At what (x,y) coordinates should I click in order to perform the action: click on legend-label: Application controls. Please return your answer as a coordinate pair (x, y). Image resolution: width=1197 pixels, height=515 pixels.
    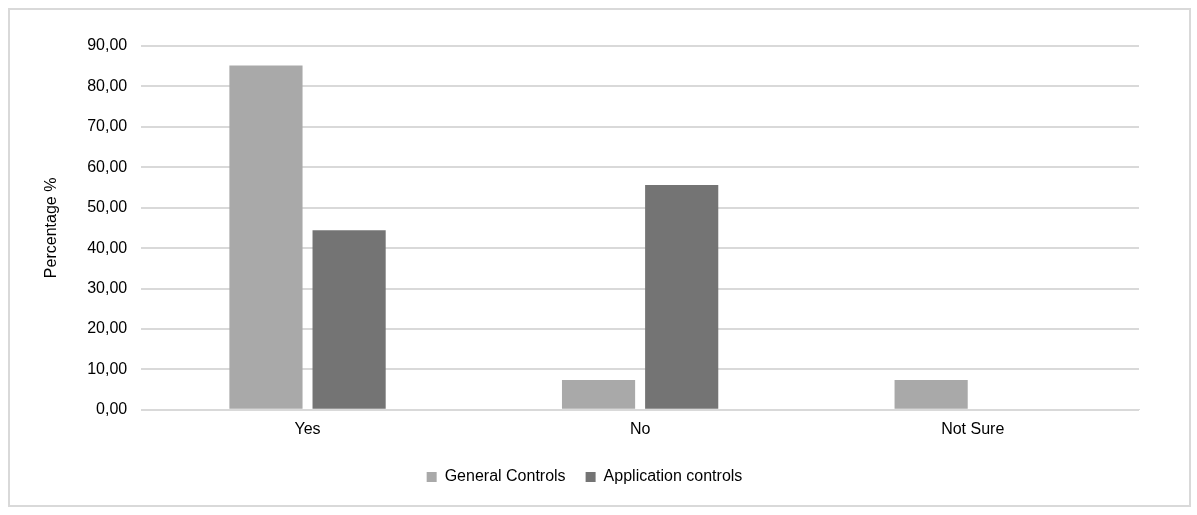
    Looking at the image, I should click on (673, 476).